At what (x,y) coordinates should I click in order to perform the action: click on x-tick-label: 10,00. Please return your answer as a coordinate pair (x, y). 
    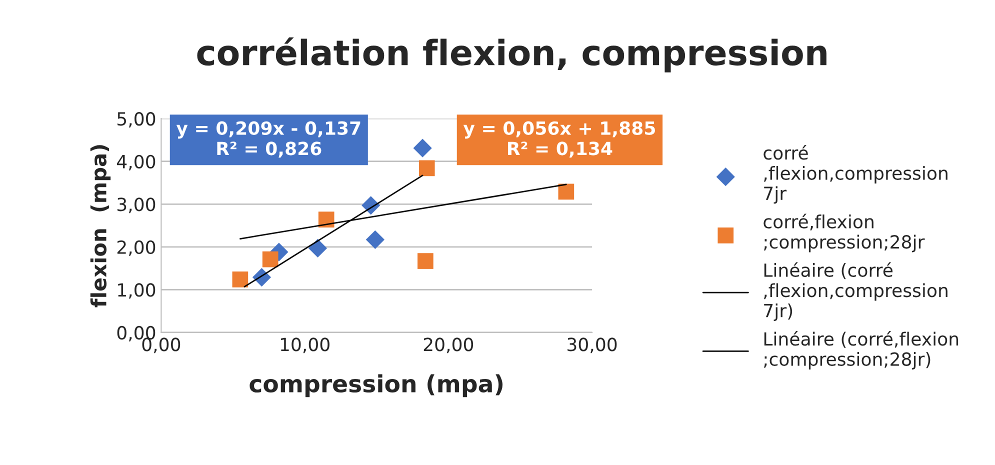
    Looking at the image, I should click on (305, 346).